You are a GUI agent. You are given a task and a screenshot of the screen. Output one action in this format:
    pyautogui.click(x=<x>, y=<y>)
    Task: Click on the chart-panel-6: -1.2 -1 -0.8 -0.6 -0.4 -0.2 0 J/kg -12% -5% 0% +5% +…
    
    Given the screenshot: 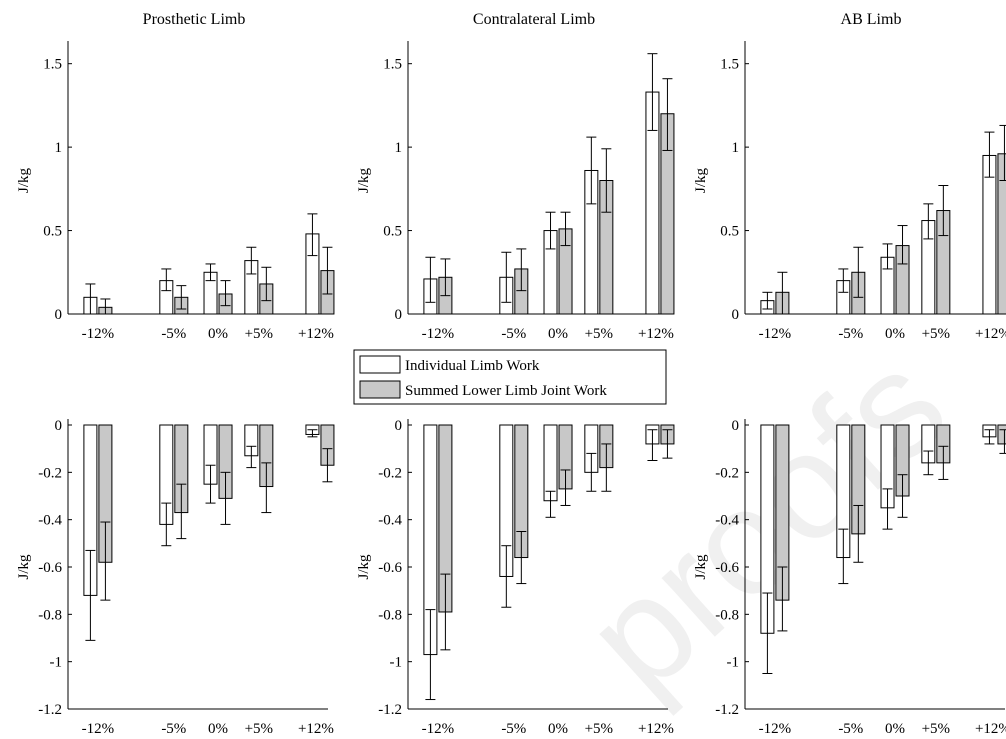 What is the action you would take?
    pyautogui.click(x=849, y=577)
    